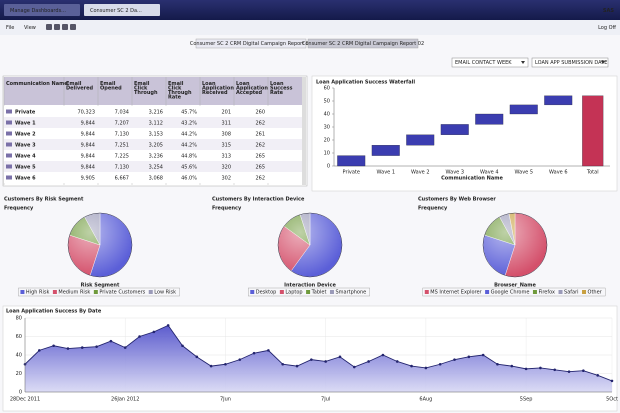  Describe the element at coordinates (226, 156) in the screenshot. I see `table-cell: 313` at that location.